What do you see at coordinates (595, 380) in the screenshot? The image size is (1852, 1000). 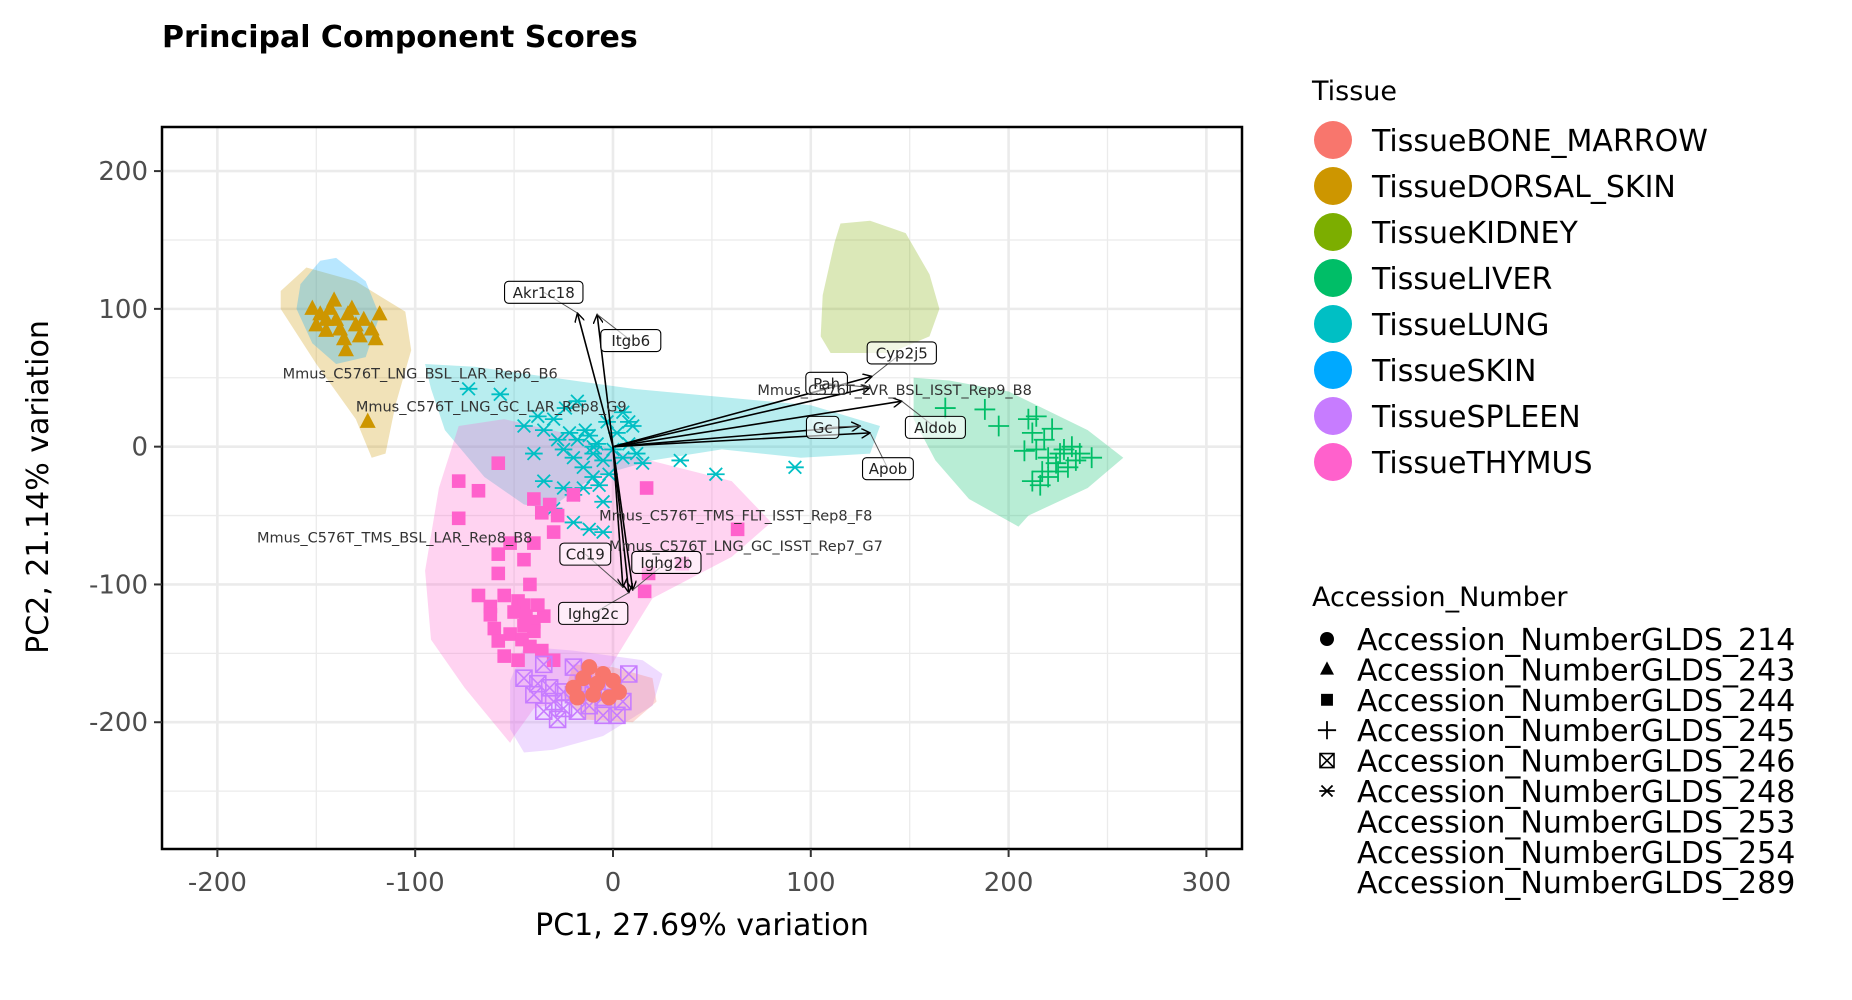 I see `loading-arrow-akr1c18` at bounding box center [595, 380].